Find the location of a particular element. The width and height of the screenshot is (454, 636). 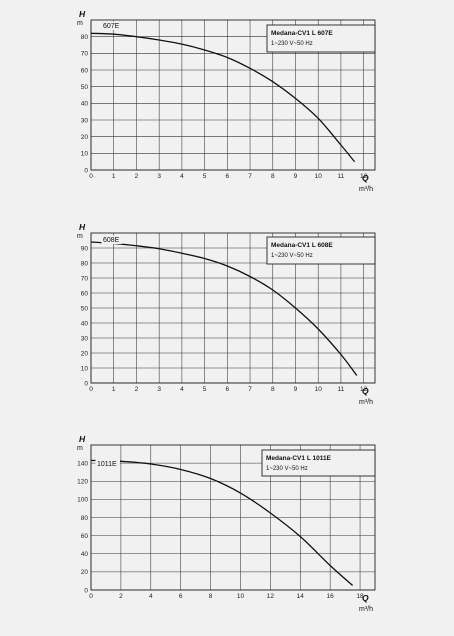

series-label: 607E is located at coordinates (111, 26).